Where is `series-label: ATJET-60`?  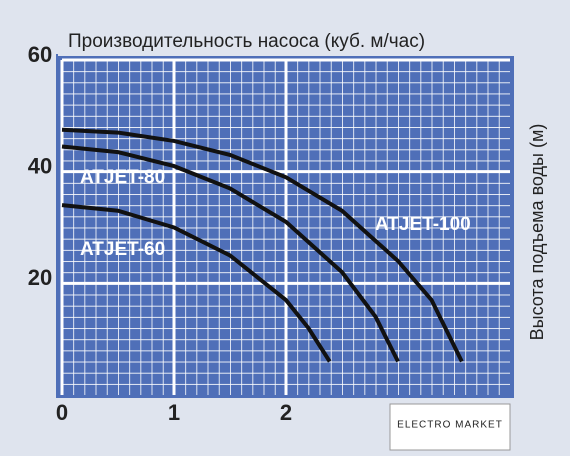 series-label: ATJET-60 is located at coordinates (122, 249).